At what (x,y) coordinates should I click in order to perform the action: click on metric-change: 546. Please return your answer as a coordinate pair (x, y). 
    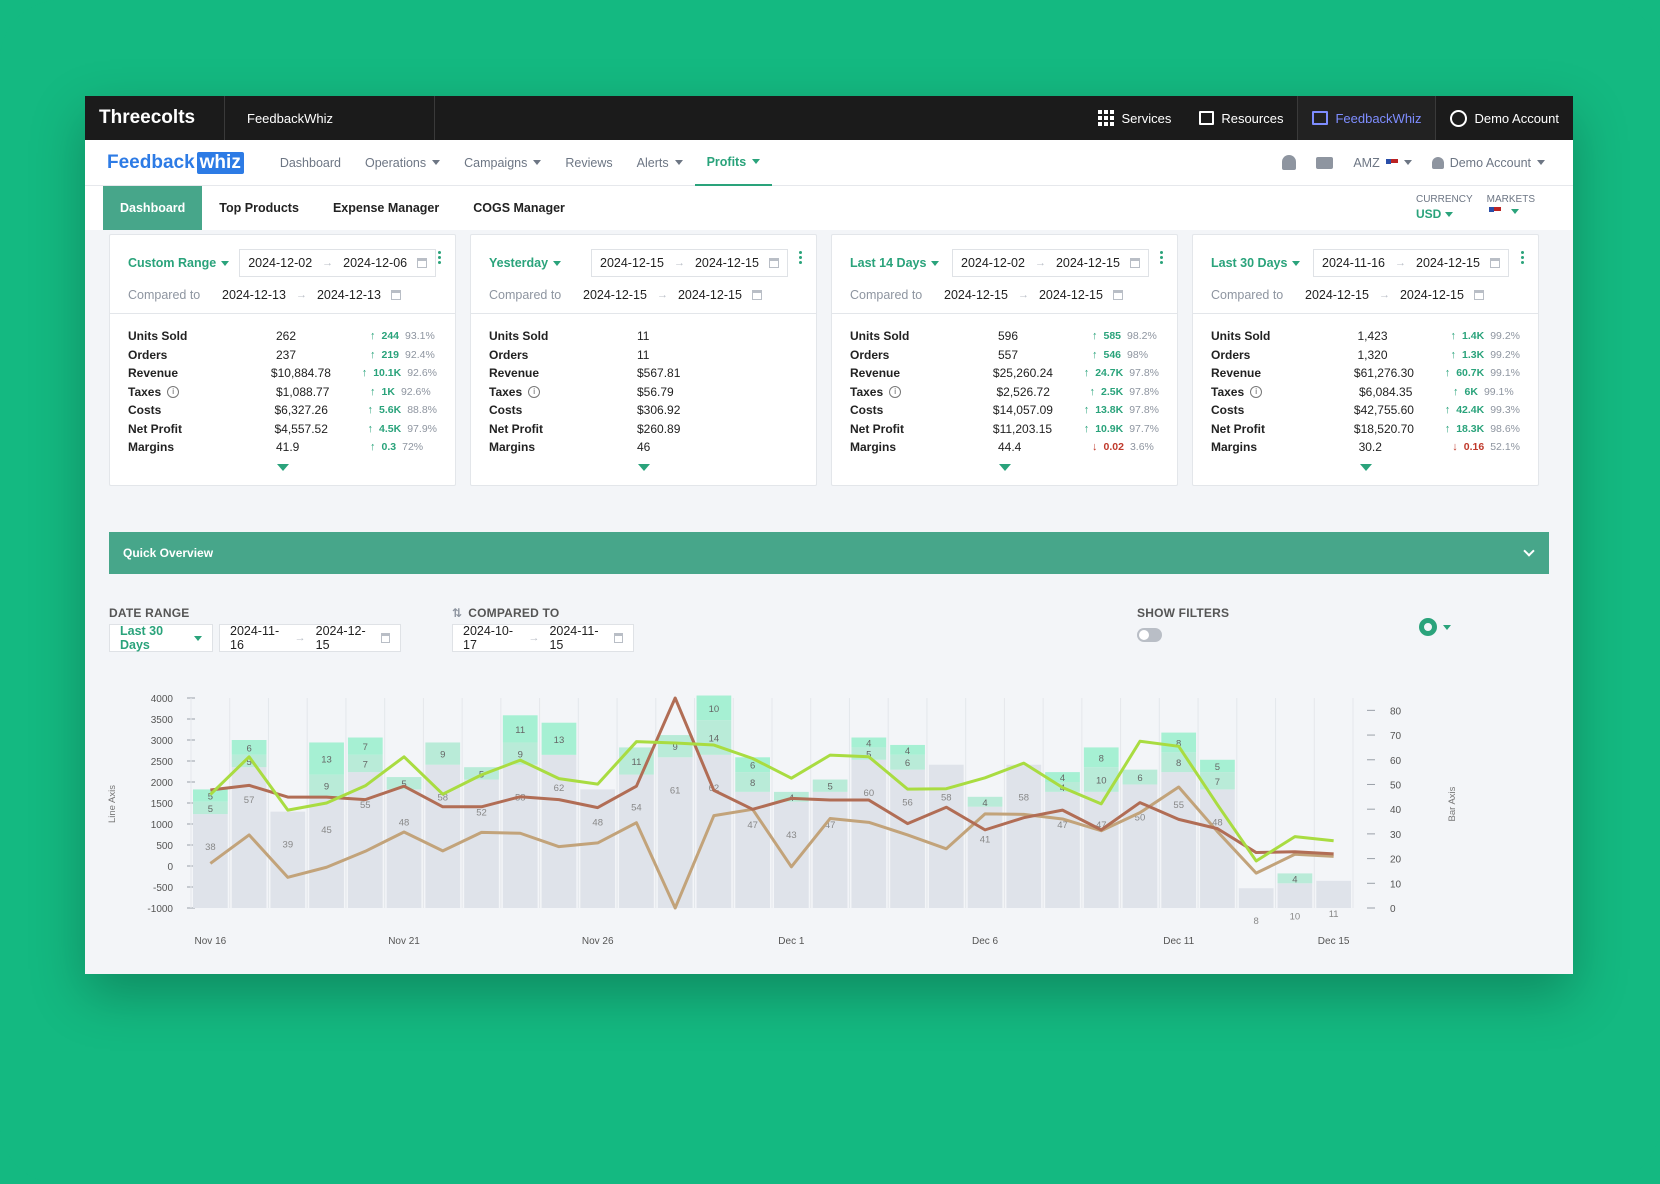
    Looking at the image, I should click on (1112, 354).